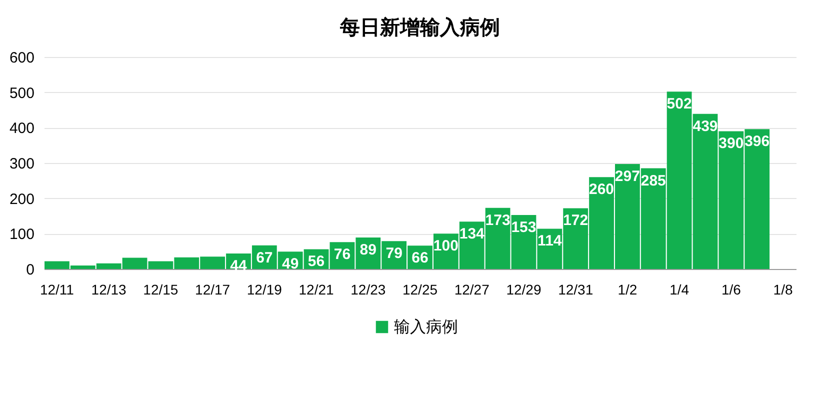 The width and height of the screenshot is (838, 413). I want to click on chart-title: 每日新增输入病例, so click(419, 27).